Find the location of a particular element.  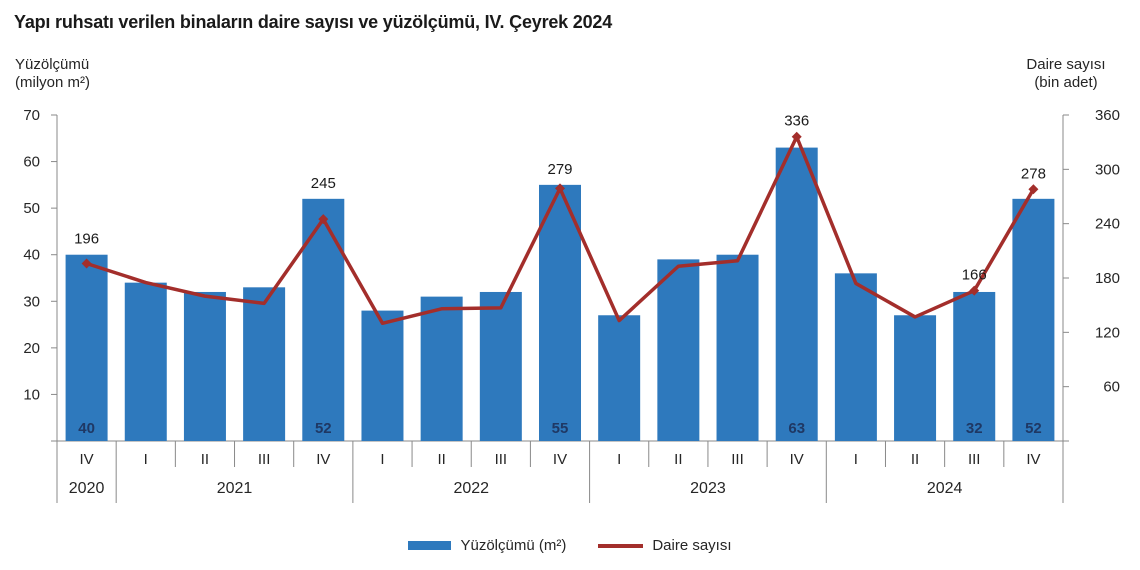

bar-2024-I is located at coordinates (855, 357).